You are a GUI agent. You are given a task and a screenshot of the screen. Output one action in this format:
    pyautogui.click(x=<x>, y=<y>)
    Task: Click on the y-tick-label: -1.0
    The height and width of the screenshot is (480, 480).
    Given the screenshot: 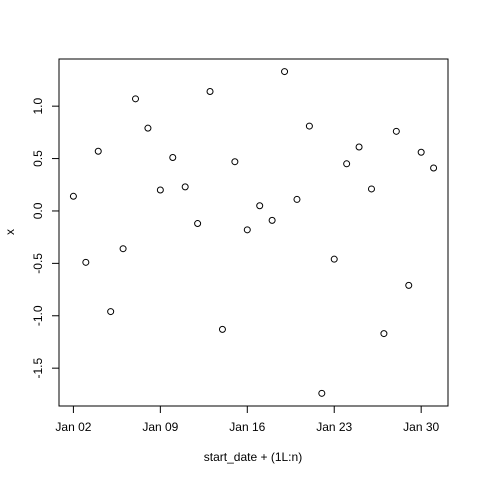 What is the action you would take?
    pyautogui.click(x=38, y=315)
    